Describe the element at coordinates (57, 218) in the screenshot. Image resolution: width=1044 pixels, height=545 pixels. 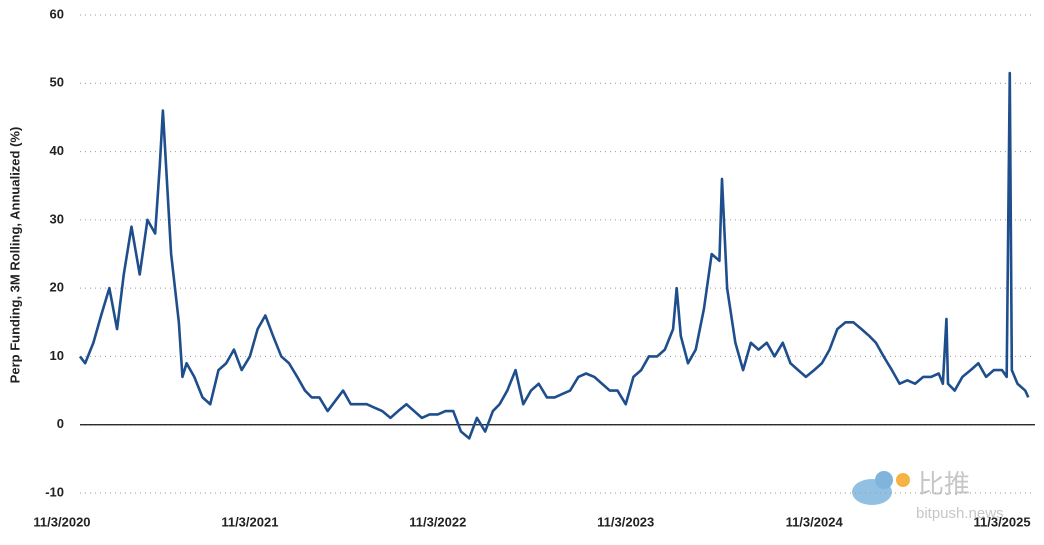
I see `y-tick-label: 30` at that location.